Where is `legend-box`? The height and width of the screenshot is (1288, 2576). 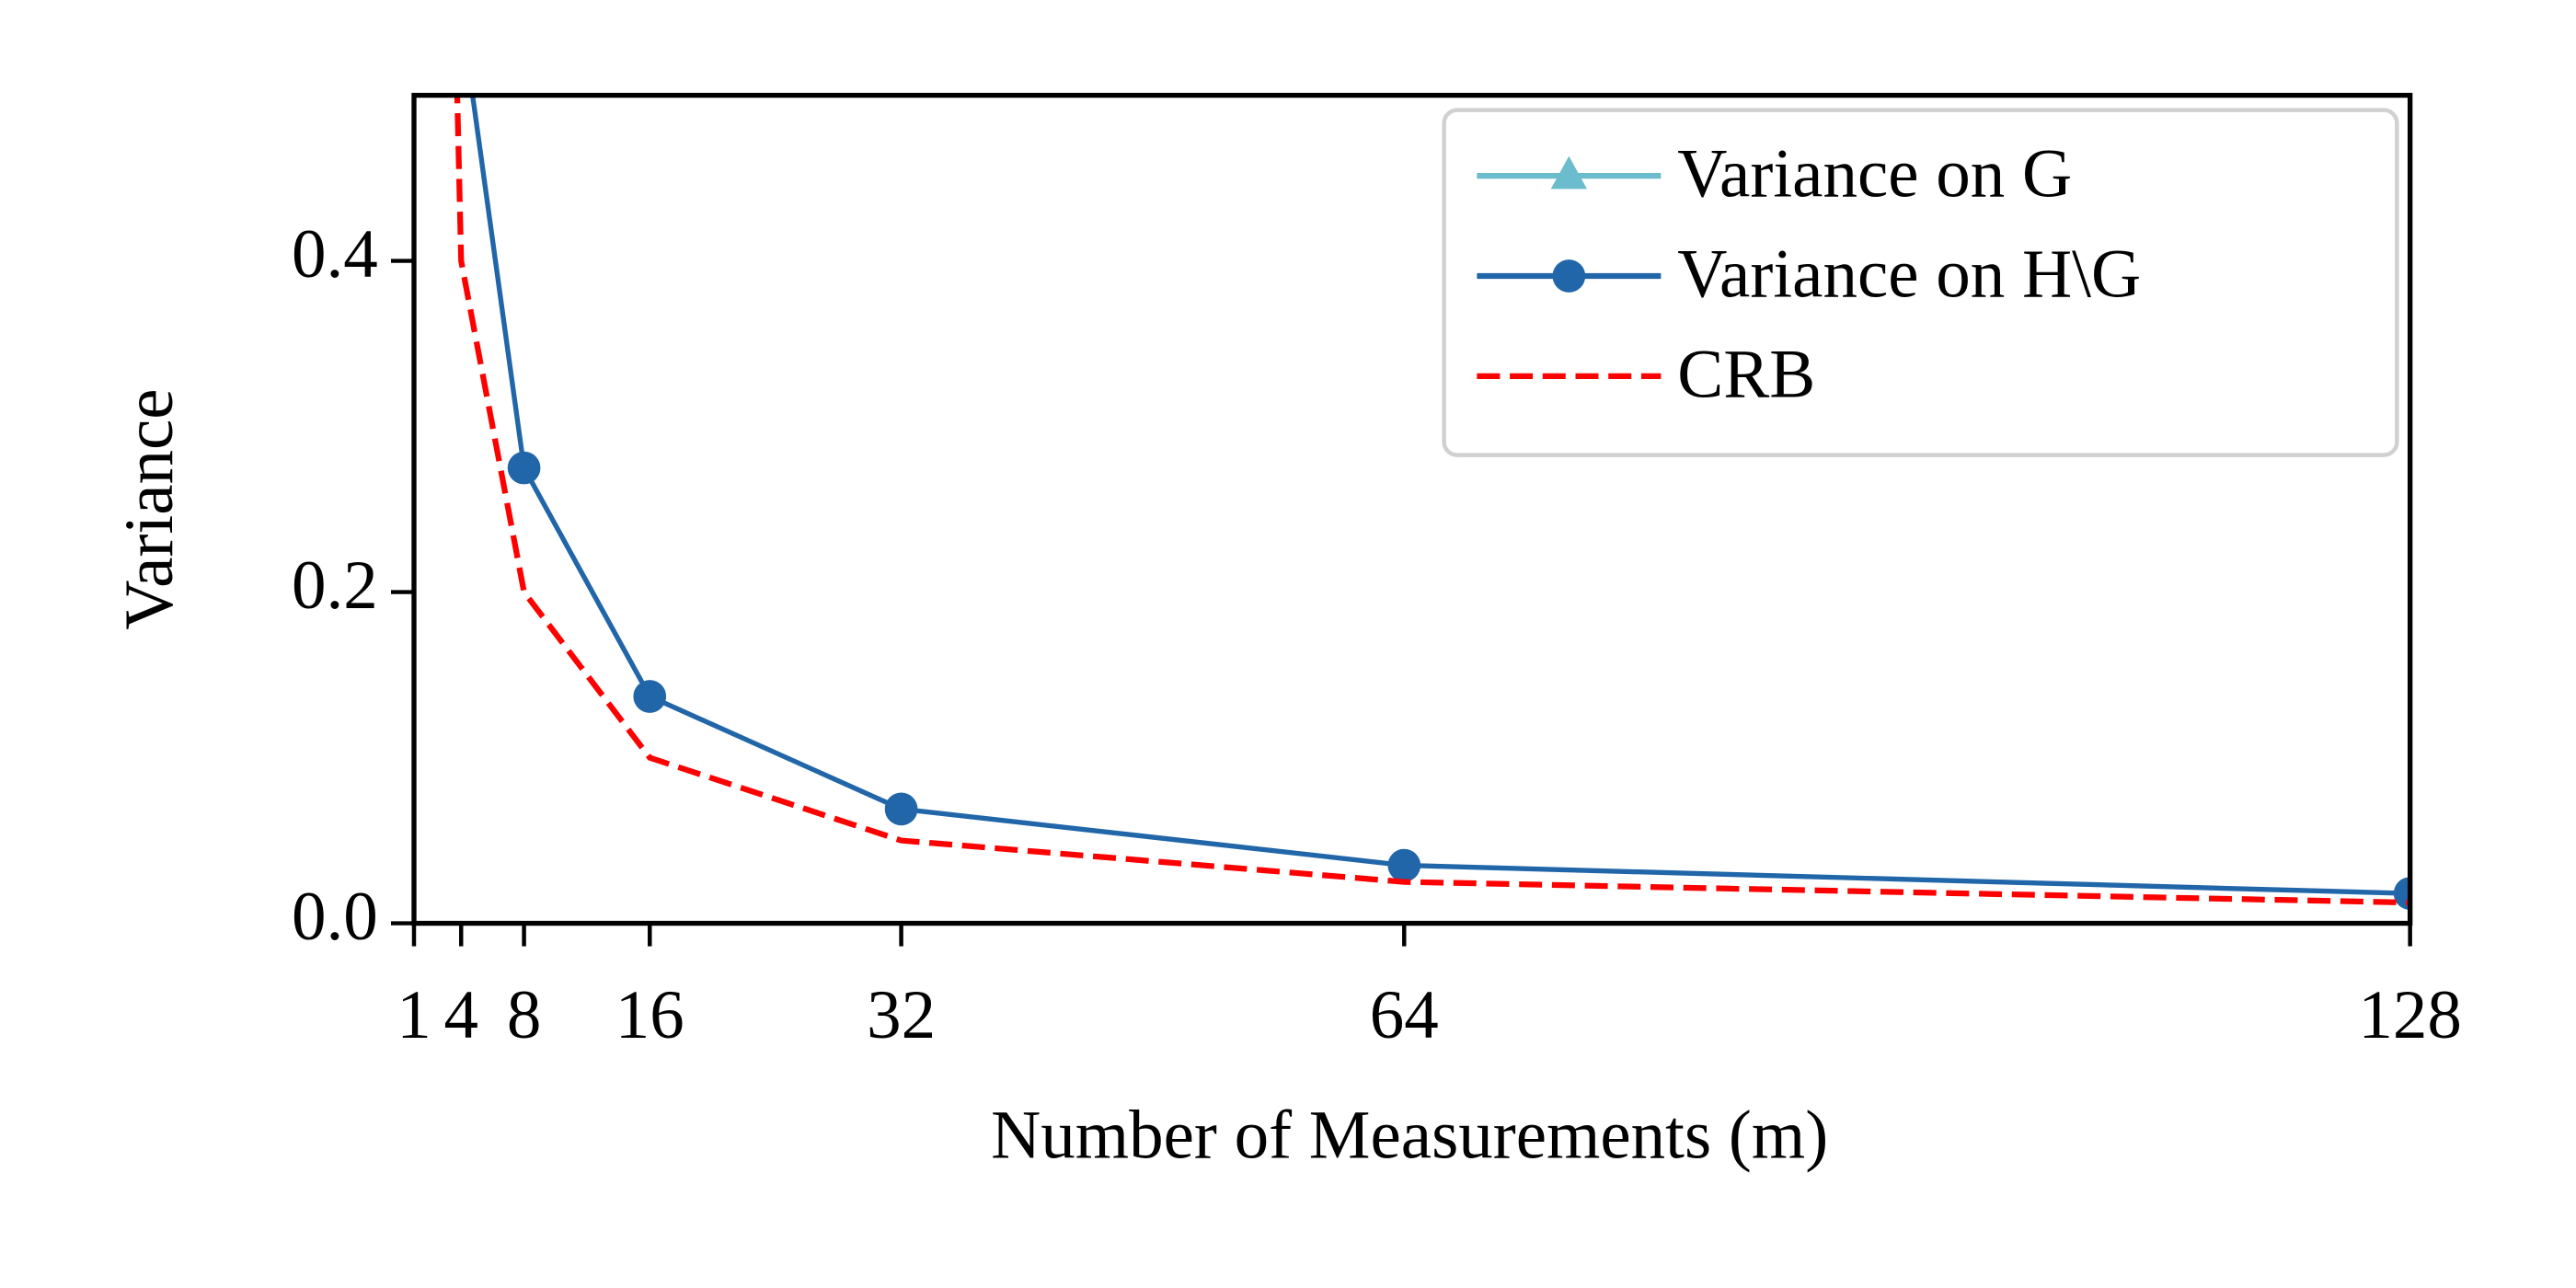 legend-box is located at coordinates (1920, 282).